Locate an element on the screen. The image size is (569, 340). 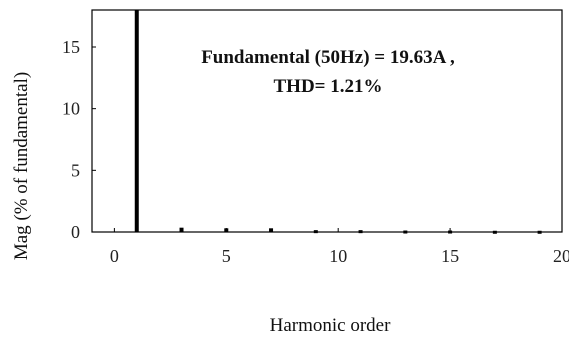
y-ticks: 0 5 10 15 is located at coordinates (79, 139).